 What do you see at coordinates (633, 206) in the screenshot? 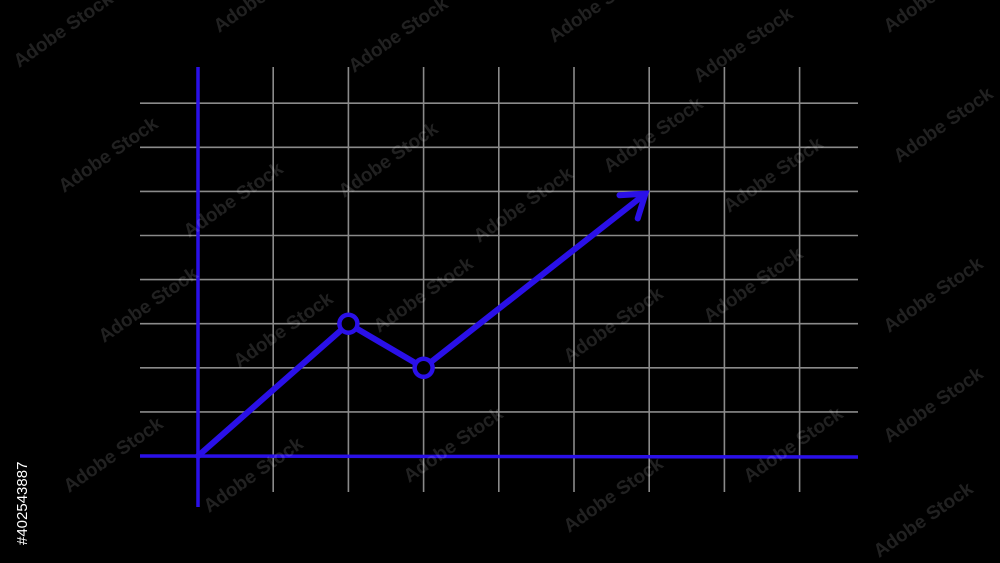
I see `arrowhead-mark` at bounding box center [633, 206].